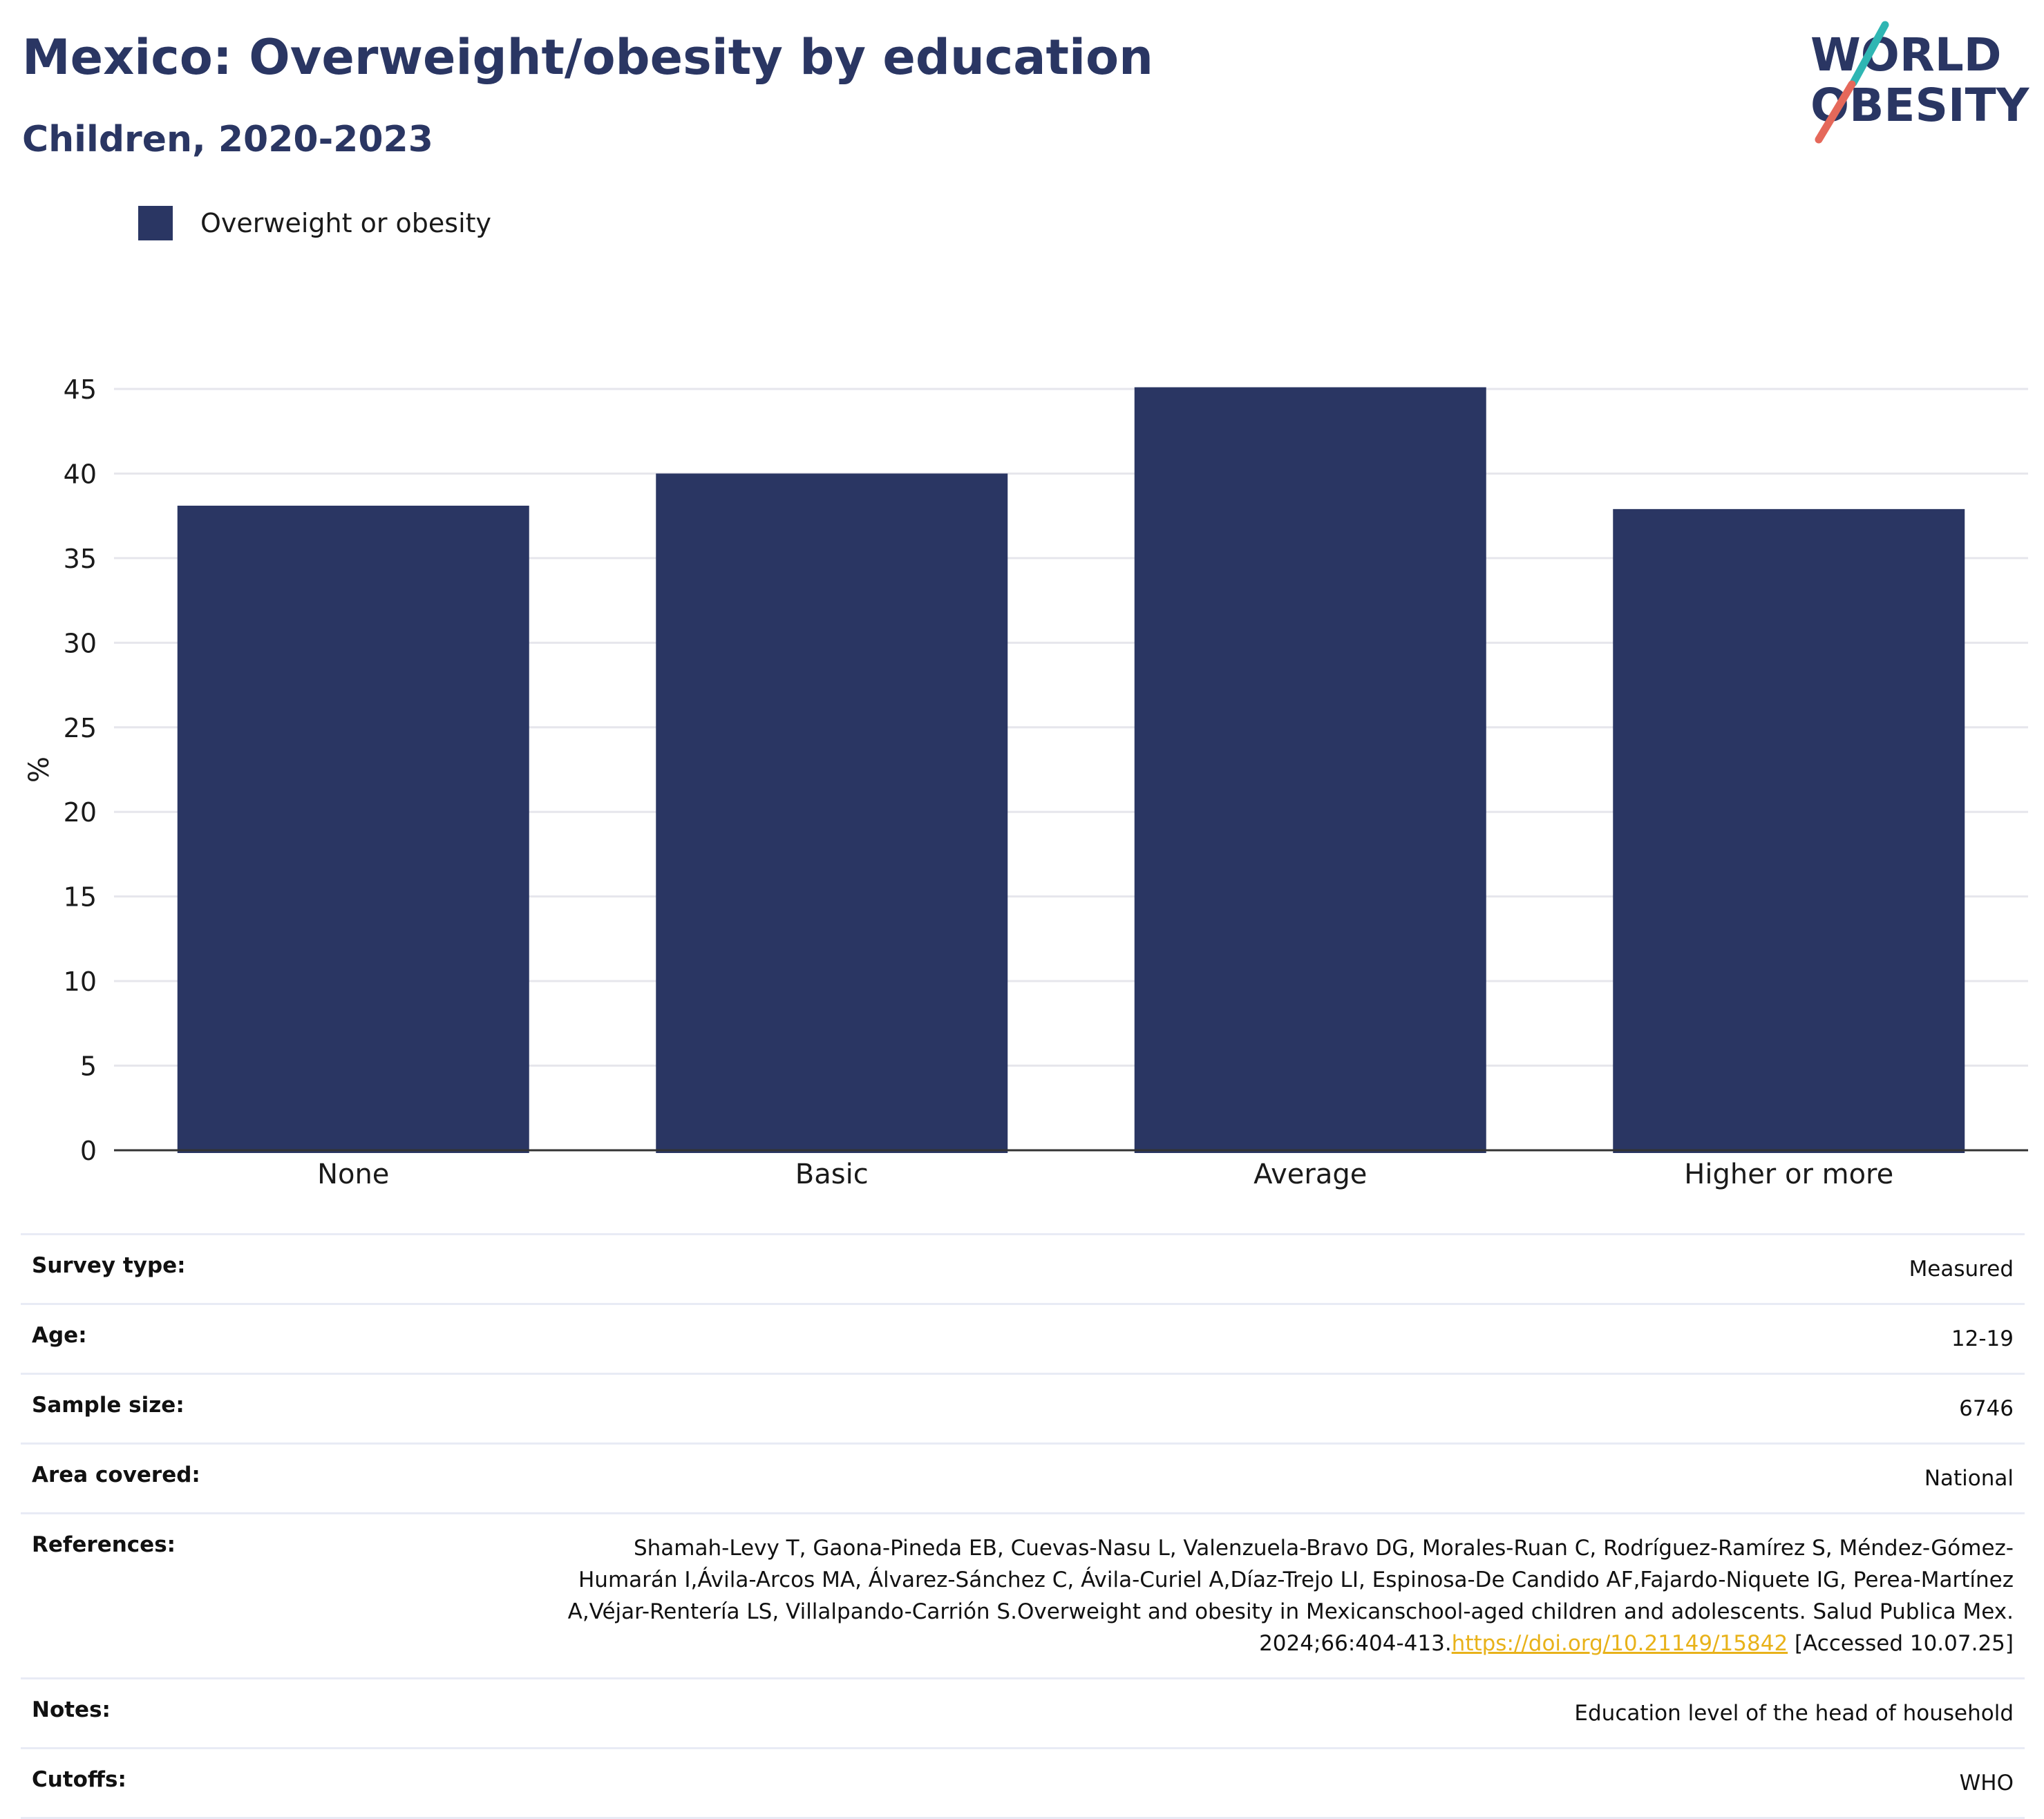 The width and height of the screenshot is (2044, 1819). I want to click on logo-slash-coral, so click(1835, 112).